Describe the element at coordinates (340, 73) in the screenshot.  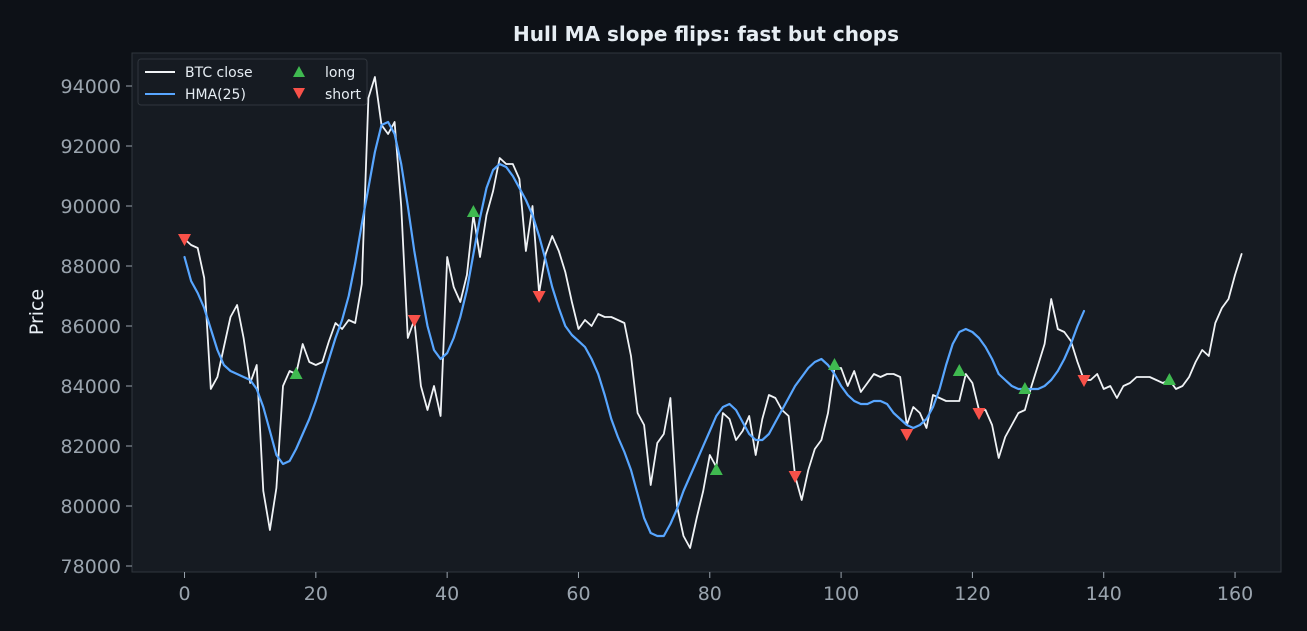
I see `legend-label-long: long` at that location.